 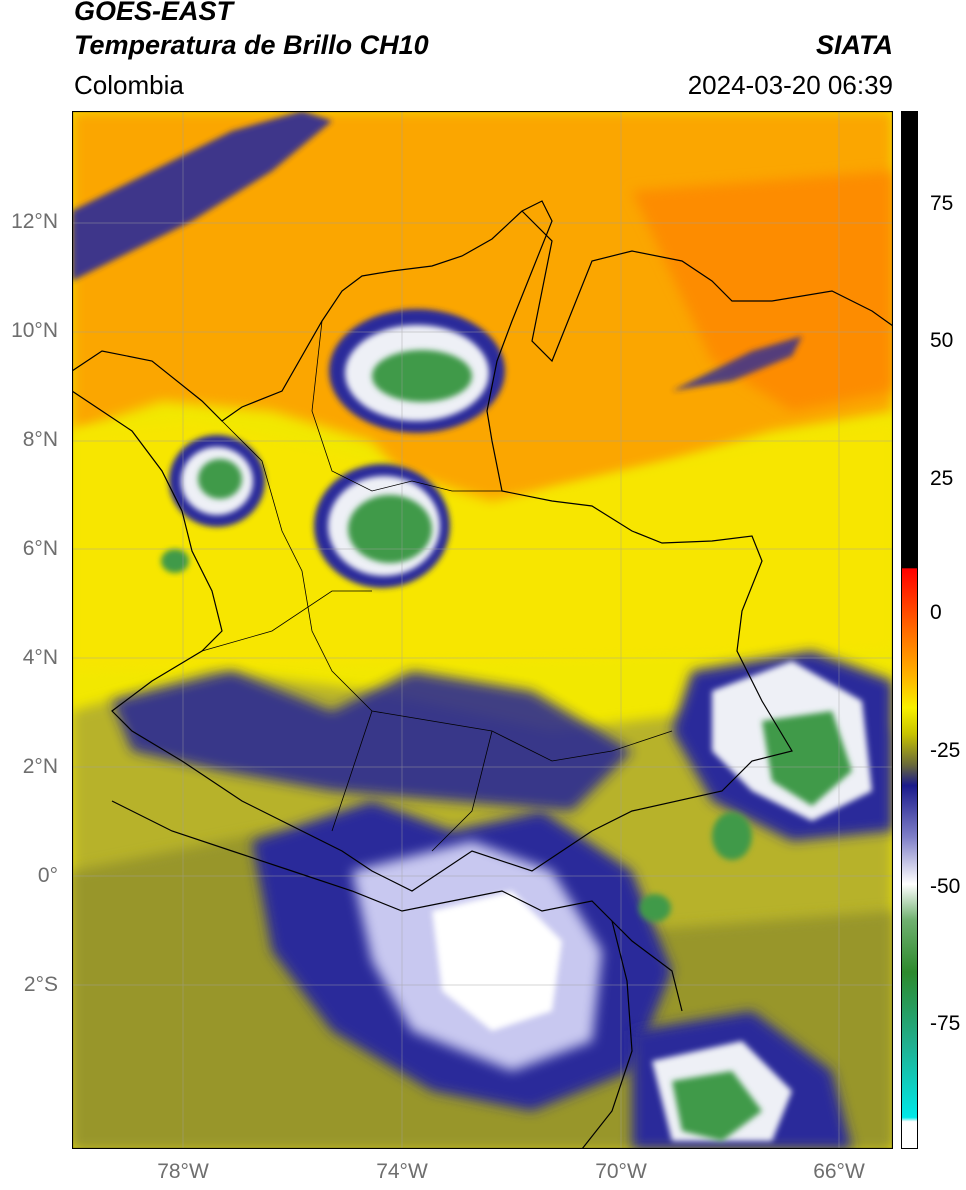 I want to click on convective-cell-north-green, so click(x=422, y=376).